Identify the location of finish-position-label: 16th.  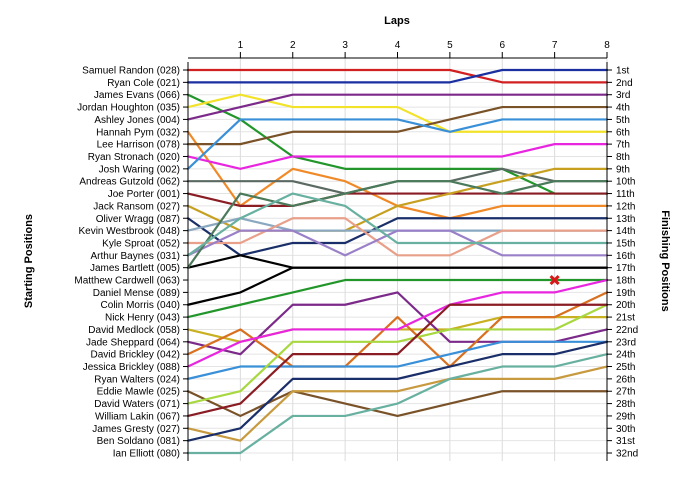
(625, 256).